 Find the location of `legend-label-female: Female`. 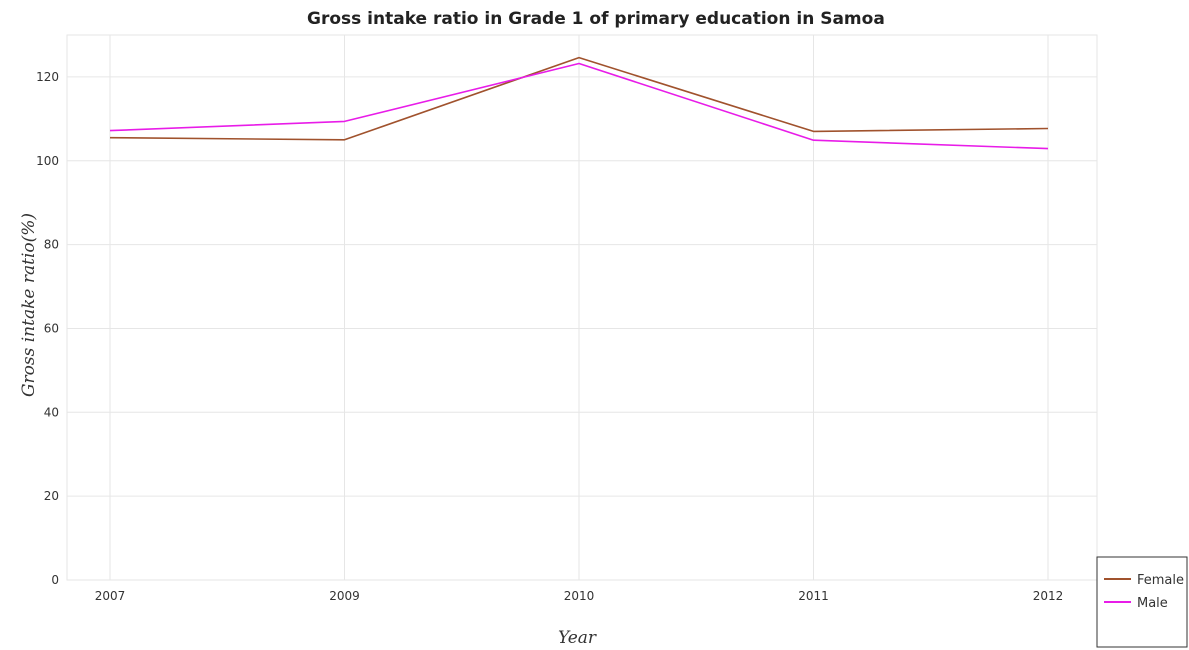

legend-label-female: Female is located at coordinates (1160, 580).